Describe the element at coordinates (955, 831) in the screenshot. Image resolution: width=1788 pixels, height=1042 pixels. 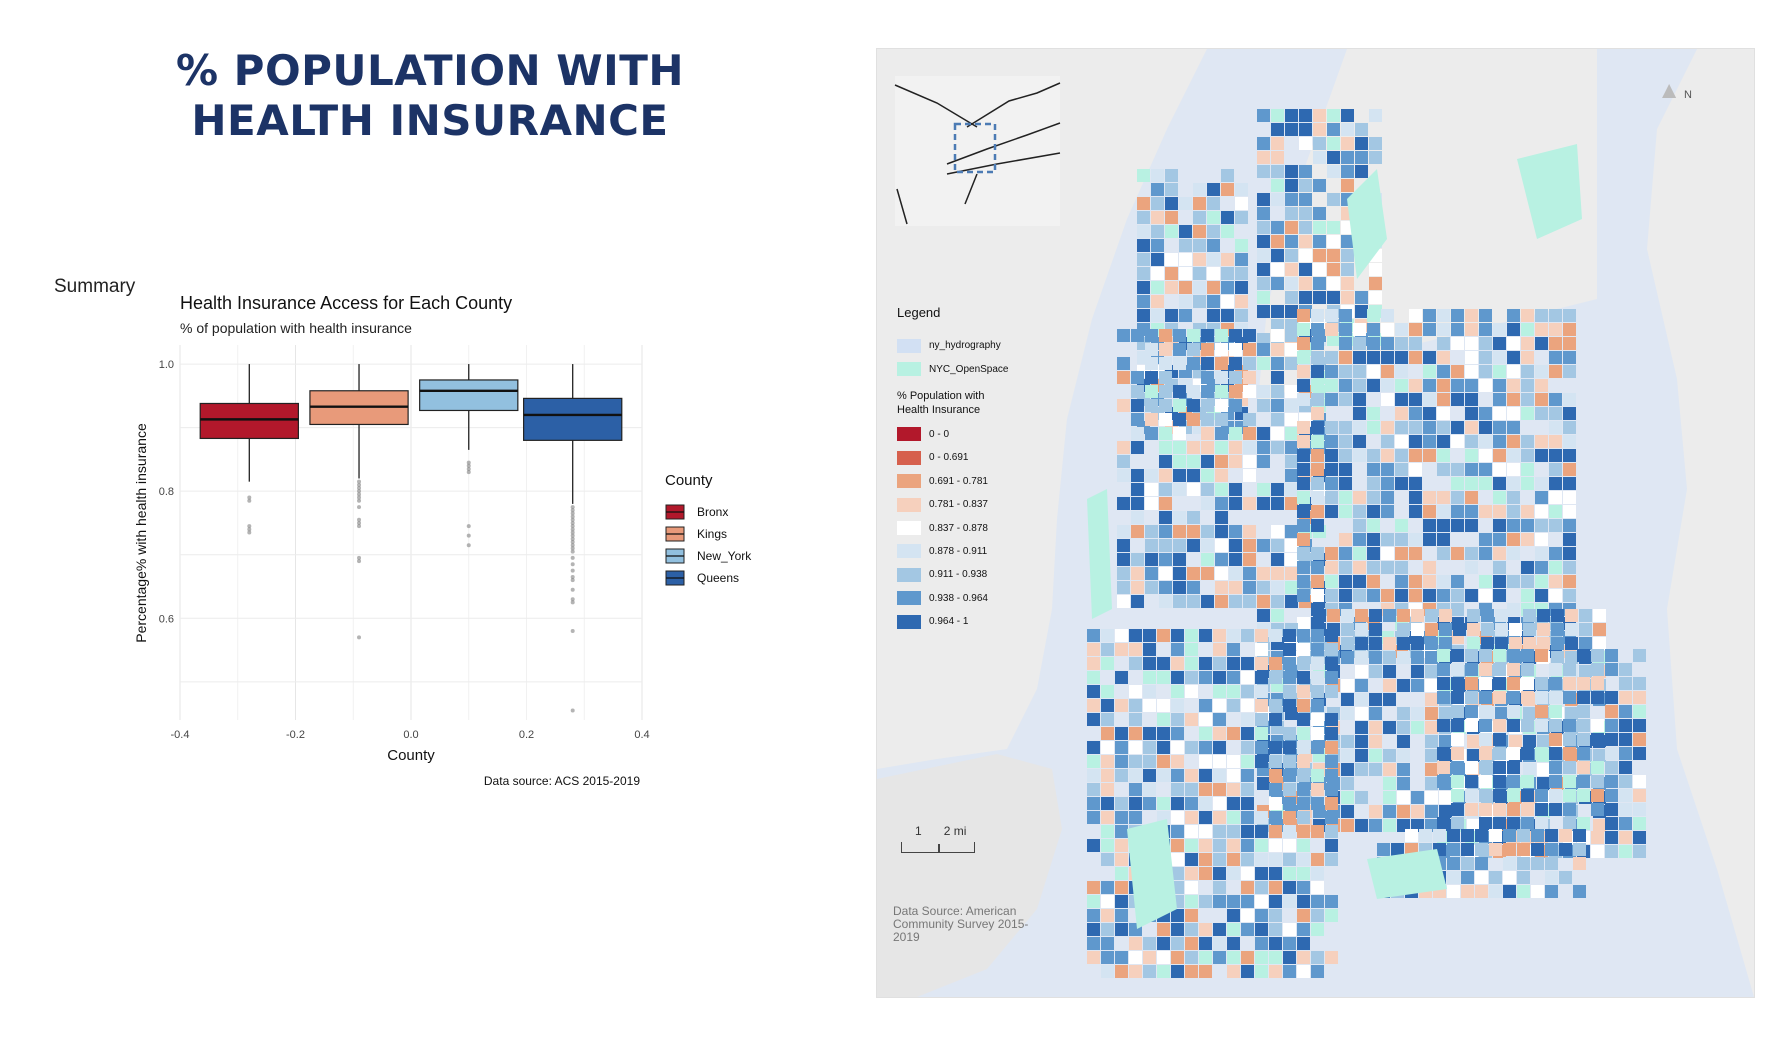
I see `scale-label-2: 2 mi` at that location.